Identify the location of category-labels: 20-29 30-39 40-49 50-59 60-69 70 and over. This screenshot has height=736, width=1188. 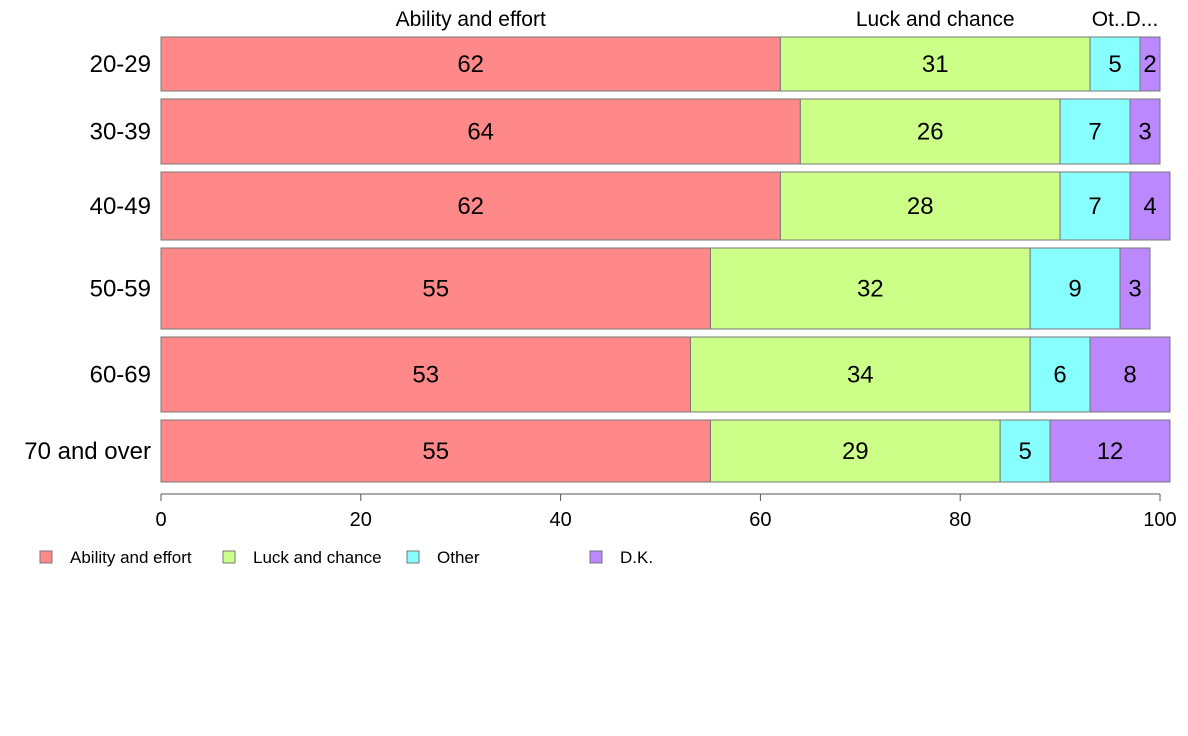
(87, 258).